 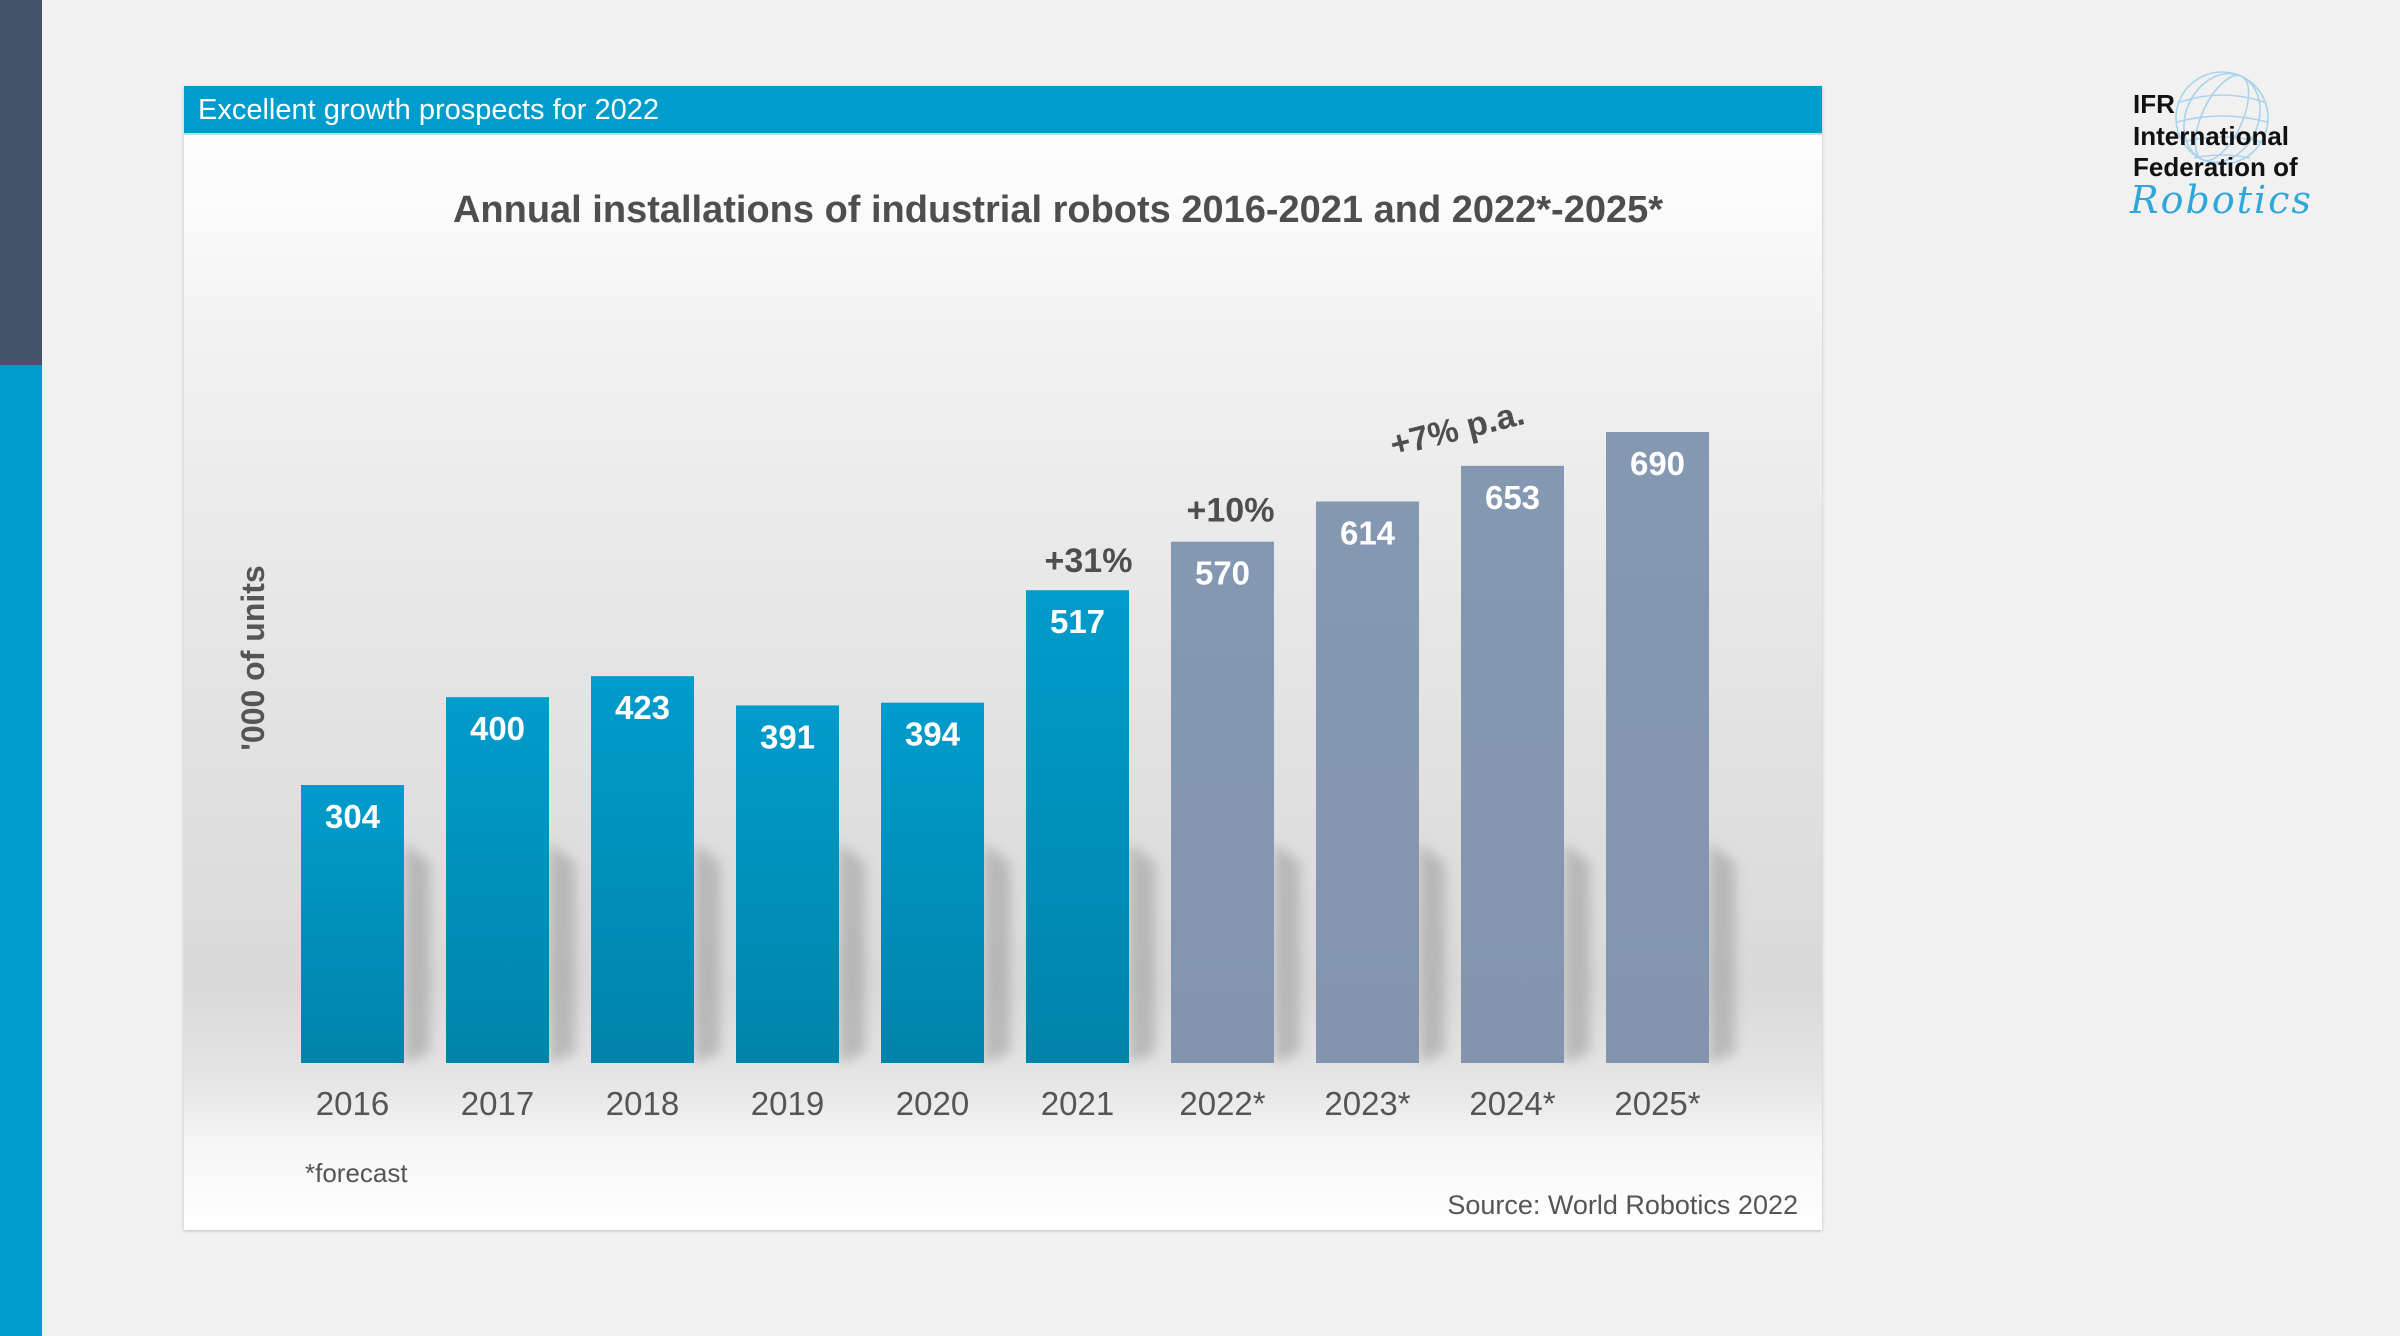 I want to click on bar-value-label: 614, so click(x=1368, y=533).